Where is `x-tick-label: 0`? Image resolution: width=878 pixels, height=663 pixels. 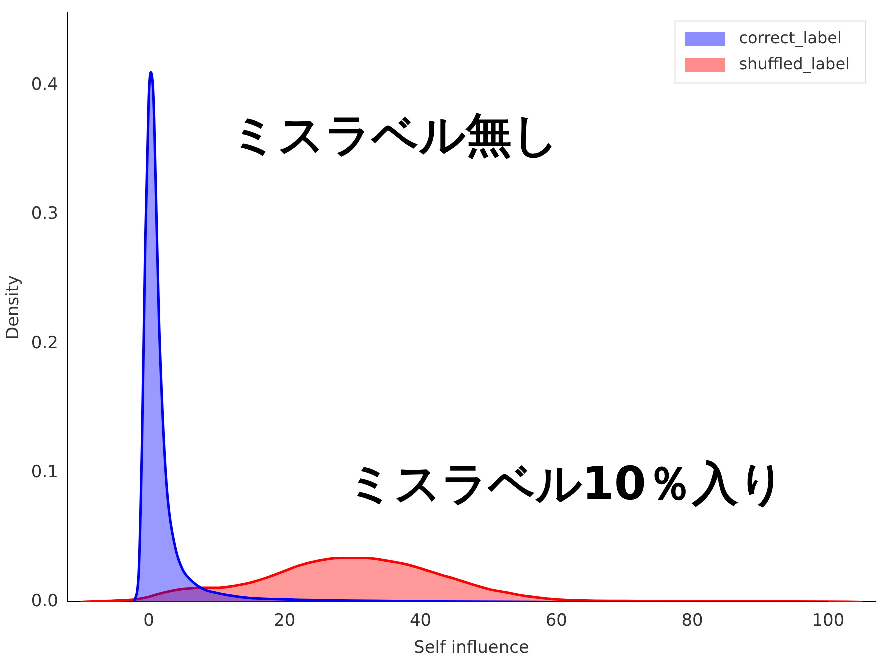 x-tick-label: 0 is located at coordinates (149, 620).